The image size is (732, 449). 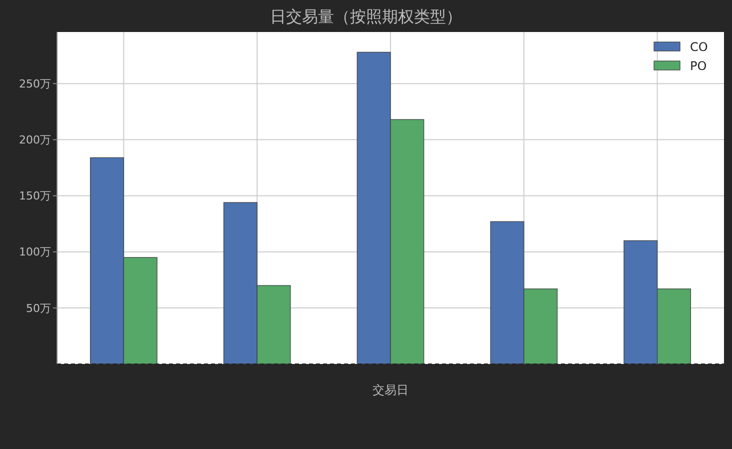 What do you see at coordinates (366, 16) in the screenshot?
I see `chart-title: 日交易量（按照期权类型）` at bounding box center [366, 16].